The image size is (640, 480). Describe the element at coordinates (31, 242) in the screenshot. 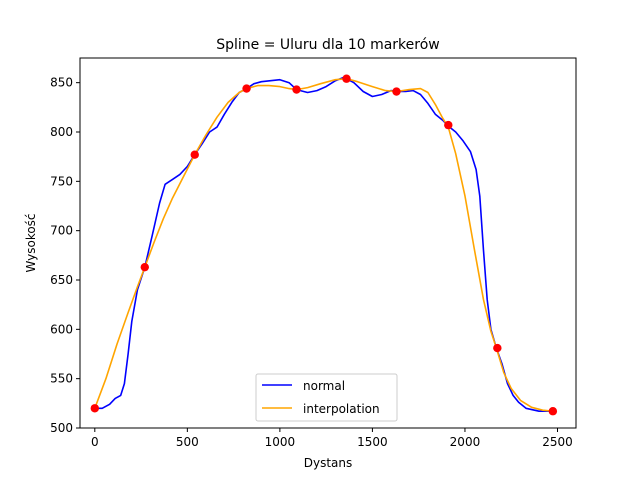

I see `y-axis-label: Wysokość` at that location.